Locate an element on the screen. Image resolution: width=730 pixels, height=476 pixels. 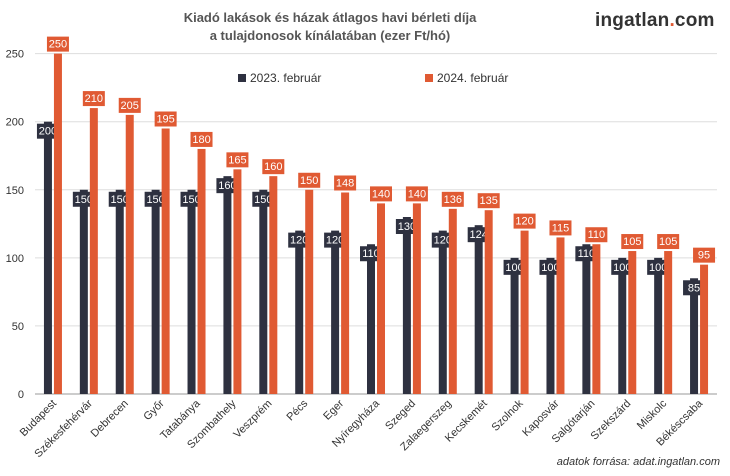
data-label: 210 is located at coordinates (94, 99).